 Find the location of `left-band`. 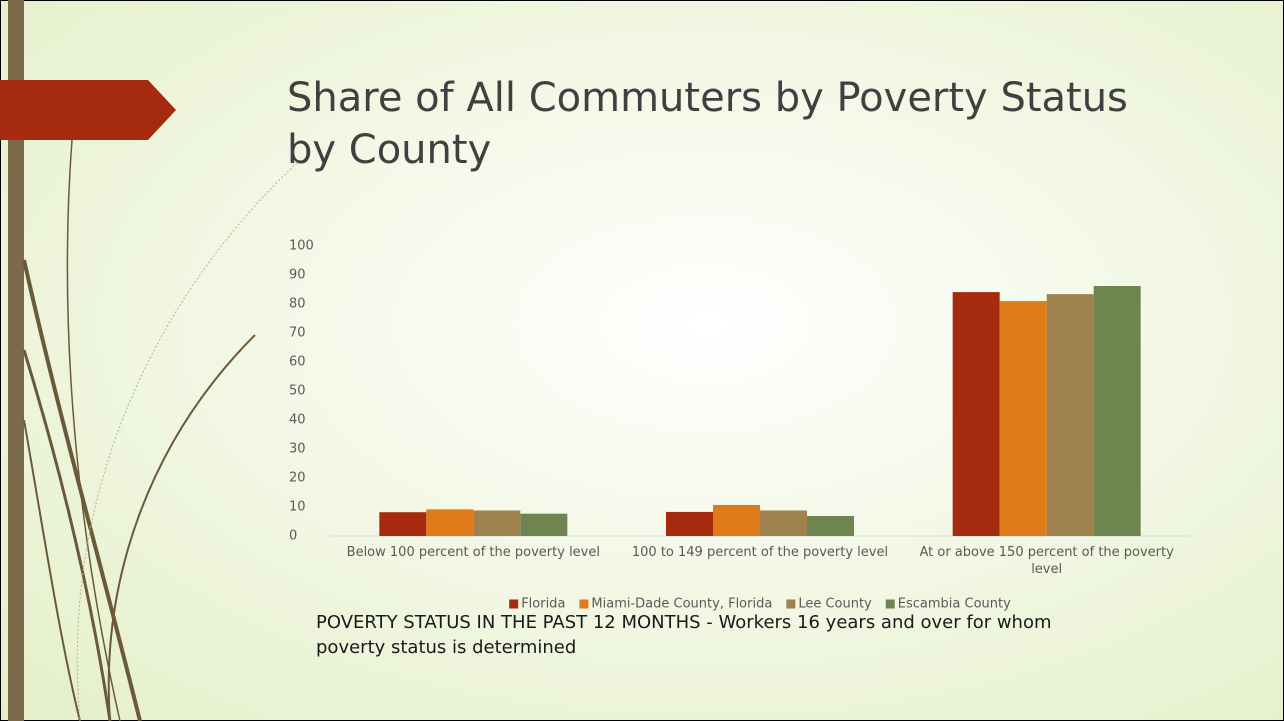

left-band is located at coordinates (16, 360).